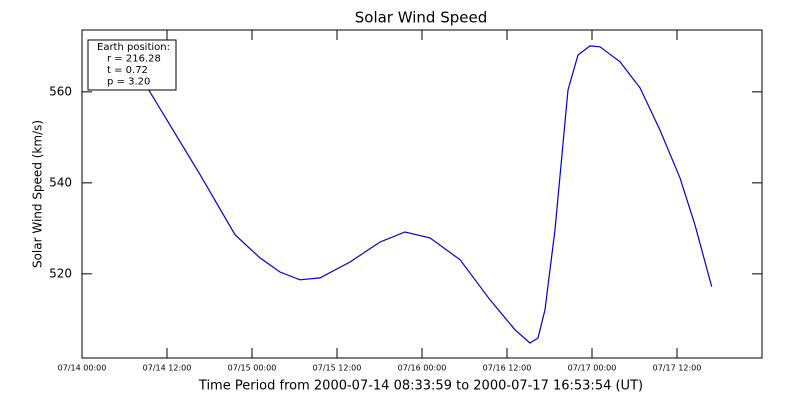  I want to click on x-tick-label: 07/16 00:00, so click(422, 368).